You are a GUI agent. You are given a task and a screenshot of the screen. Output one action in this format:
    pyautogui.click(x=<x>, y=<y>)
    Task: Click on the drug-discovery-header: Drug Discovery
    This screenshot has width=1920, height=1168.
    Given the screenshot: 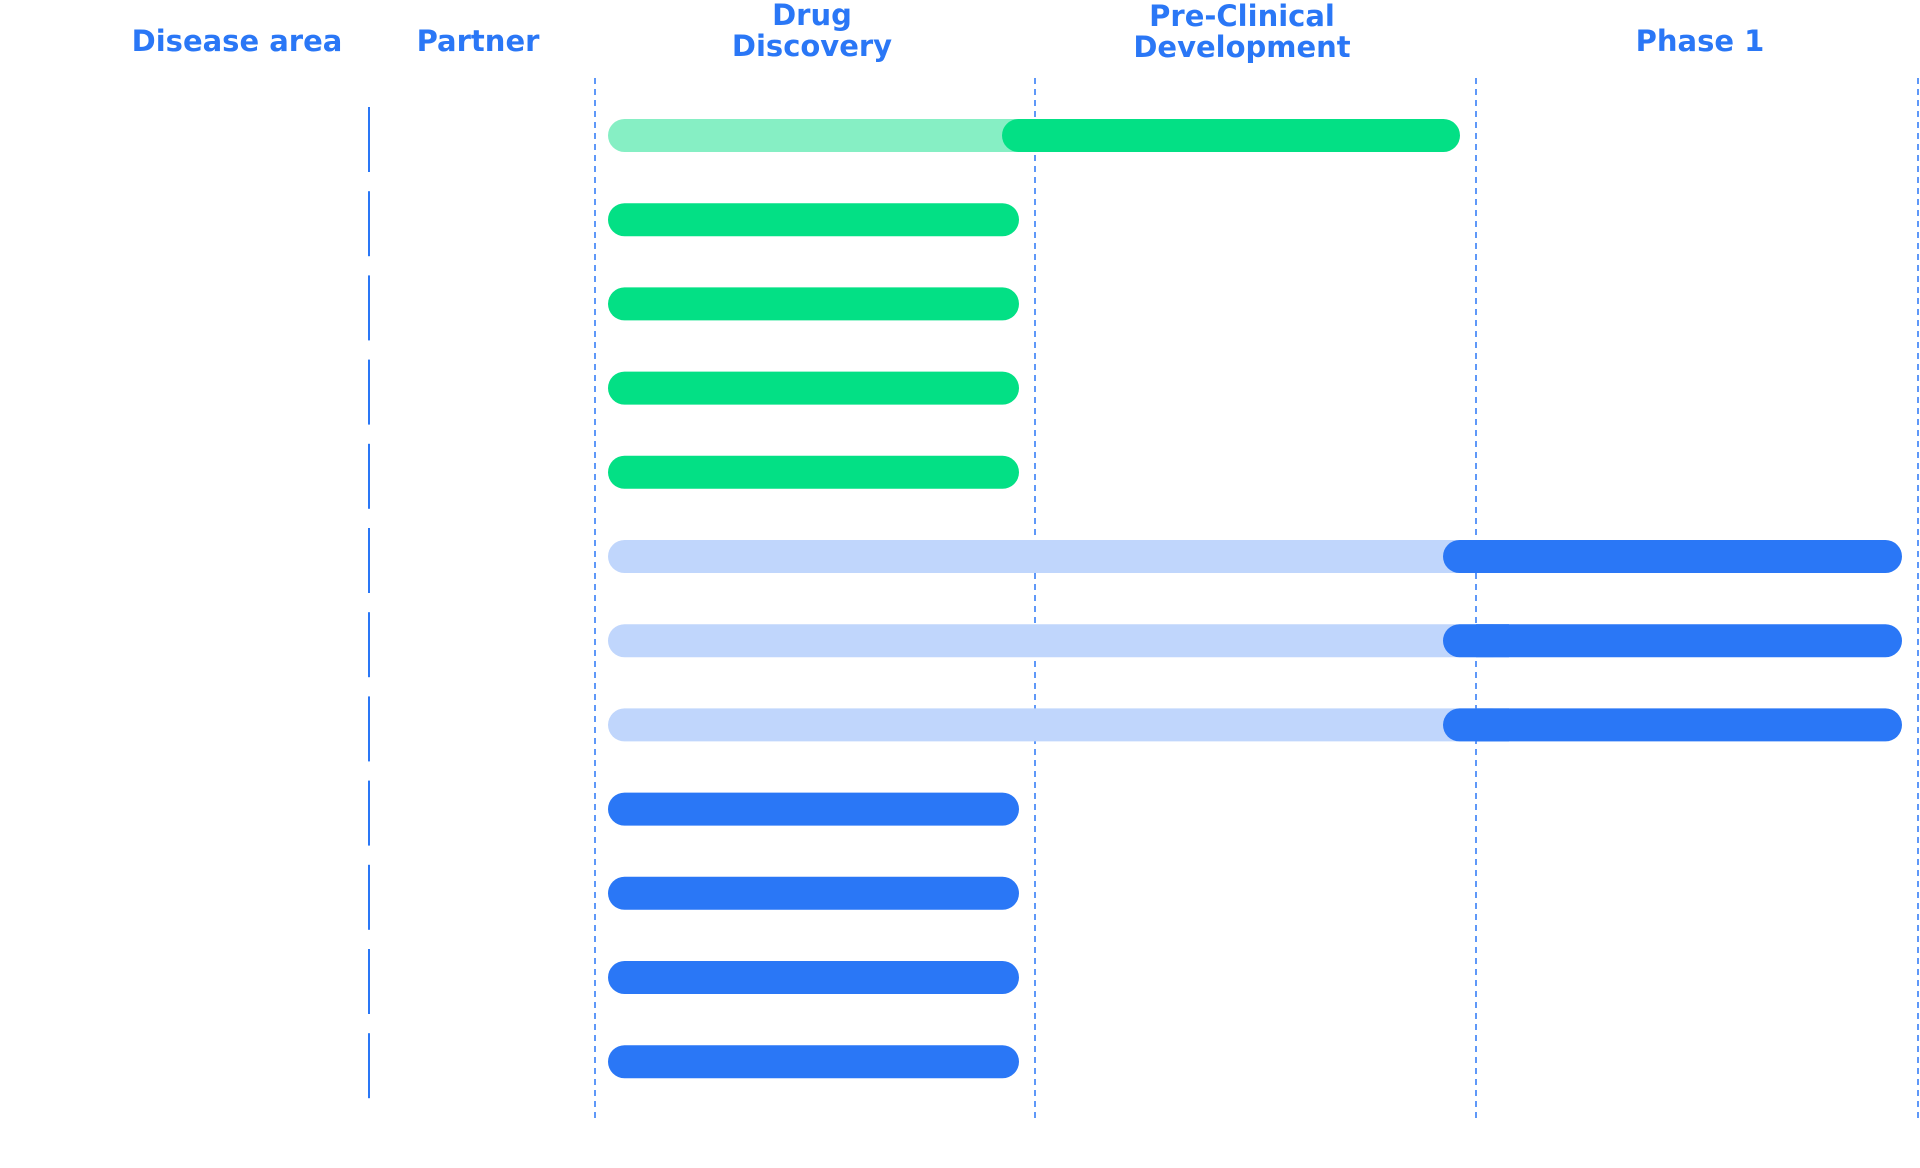 What is the action you would take?
    pyautogui.click(x=812, y=31)
    